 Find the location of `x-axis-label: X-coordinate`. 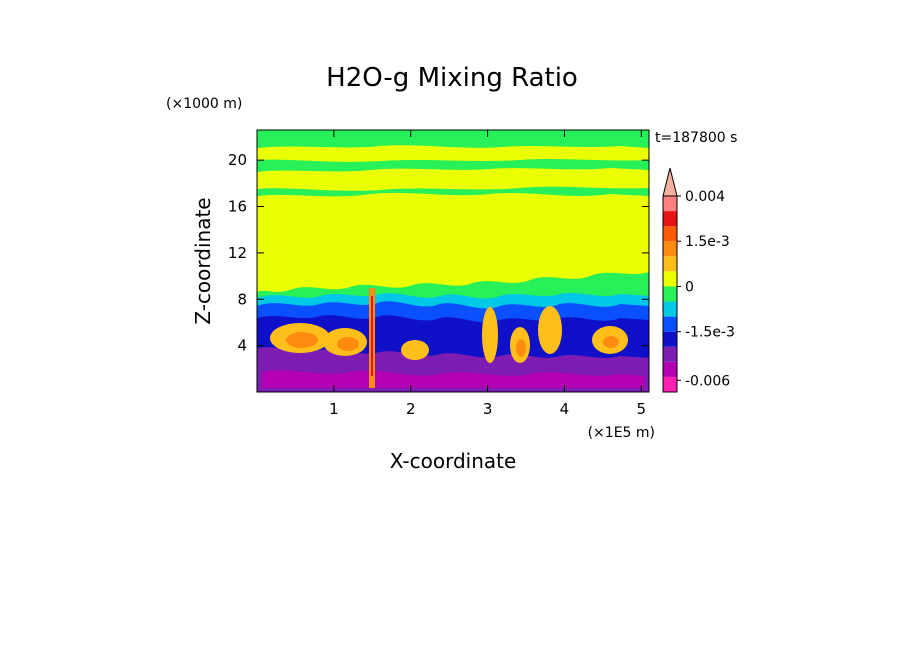

x-axis-label: X-coordinate is located at coordinates (453, 461).